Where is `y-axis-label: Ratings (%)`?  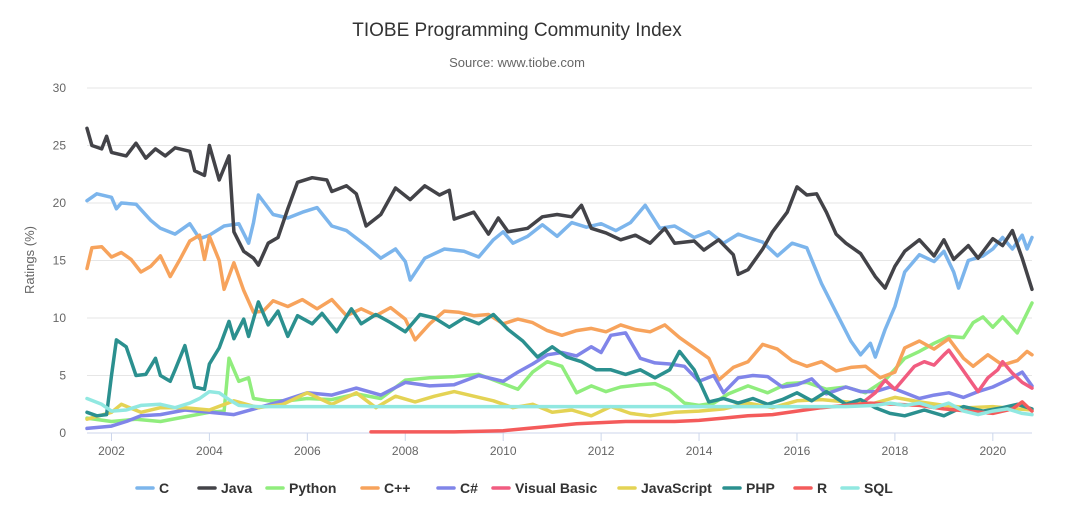 y-axis-label: Ratings (%) is located at coordinates (29, 260).